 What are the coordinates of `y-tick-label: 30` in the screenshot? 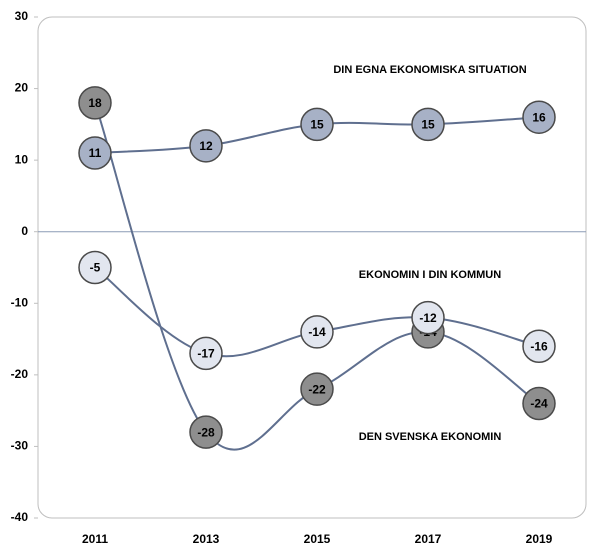 It's located at (22, 16).